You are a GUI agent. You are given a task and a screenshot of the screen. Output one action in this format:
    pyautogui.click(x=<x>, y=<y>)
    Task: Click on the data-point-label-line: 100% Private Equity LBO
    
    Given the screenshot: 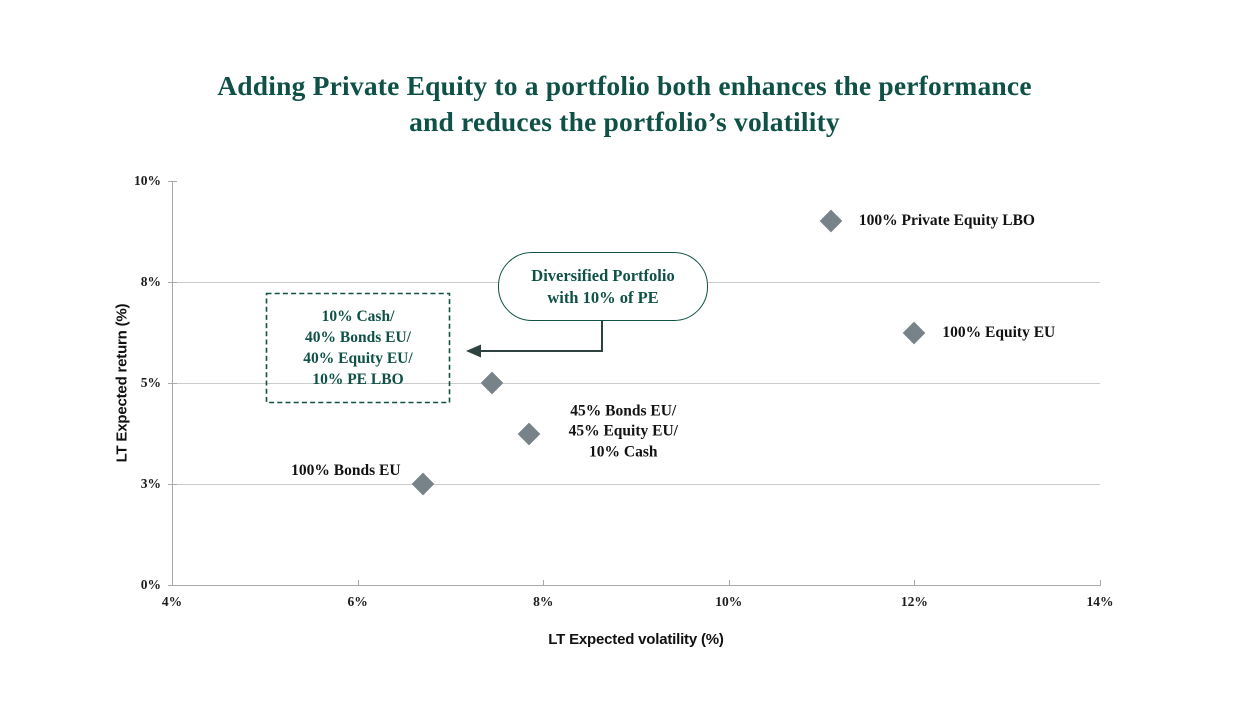 What is the action you would take?
    pyautogui.click(x=946, y=221)
    